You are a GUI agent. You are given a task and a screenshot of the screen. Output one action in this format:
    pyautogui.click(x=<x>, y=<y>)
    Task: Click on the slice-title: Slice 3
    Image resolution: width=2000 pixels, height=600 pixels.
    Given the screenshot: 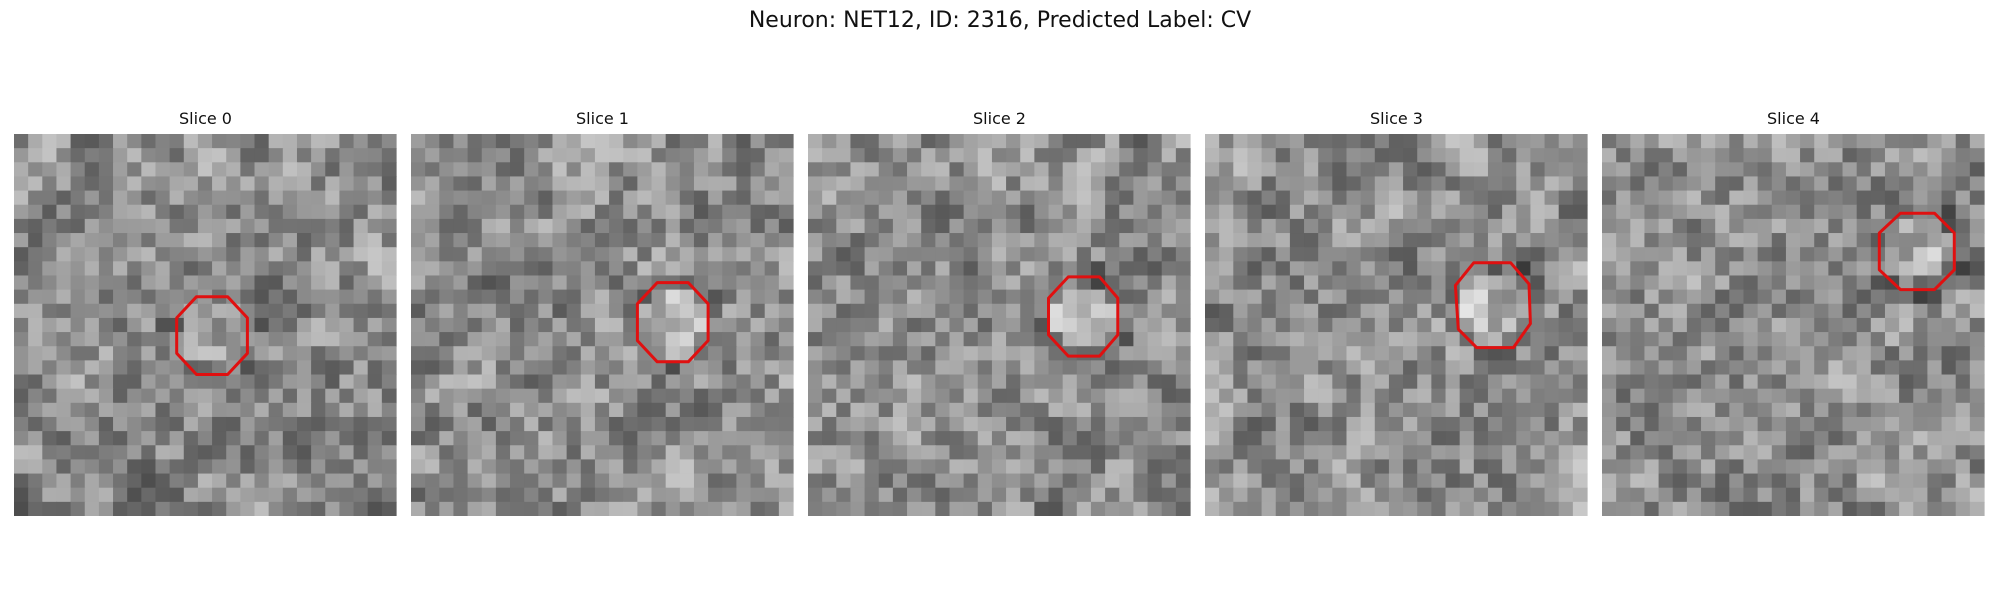 What is the action you would take?
    pyautogui.click(x=1396, y=118)
    